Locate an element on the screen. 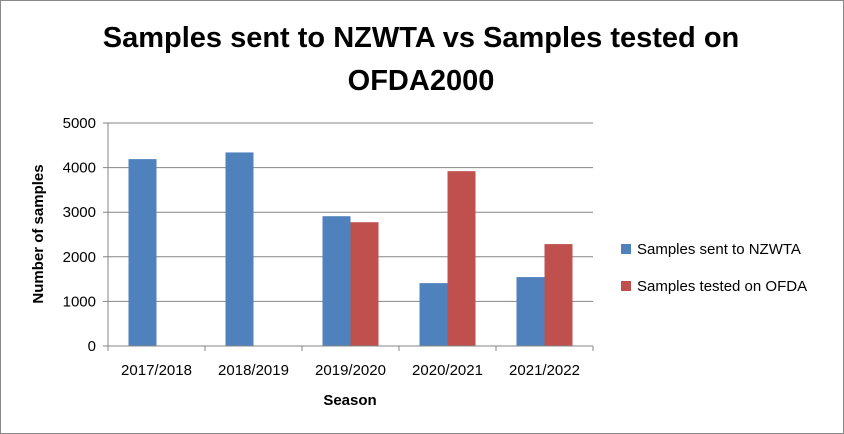 This screenshot has height=434, width=844. y-axis-label: Number of samples is located at coordinates (38, 233).